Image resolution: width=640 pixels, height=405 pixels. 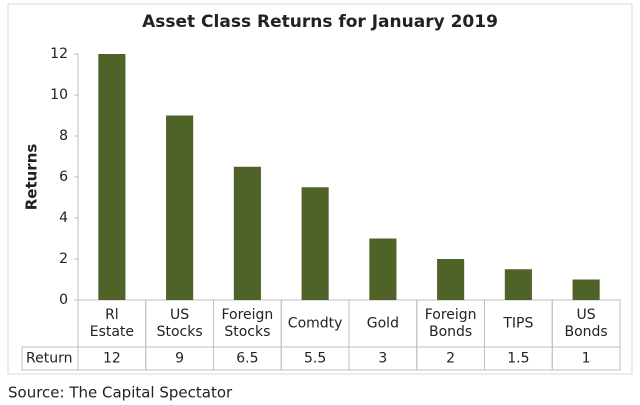 What do you see at coordinates (315, 324) in the screenshot?
I see `x-tick-label: Comdty` at bounding box center [315, 324].